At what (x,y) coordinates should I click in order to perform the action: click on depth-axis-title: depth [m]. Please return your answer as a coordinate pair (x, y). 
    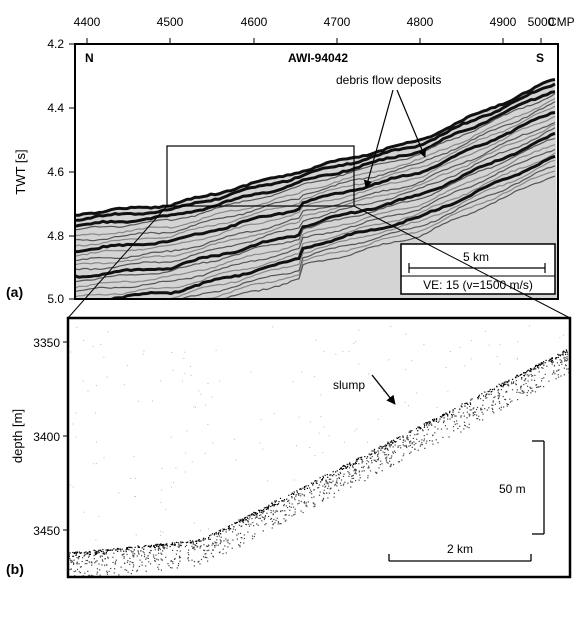
    Looking at the image, I should click on (17, 436).